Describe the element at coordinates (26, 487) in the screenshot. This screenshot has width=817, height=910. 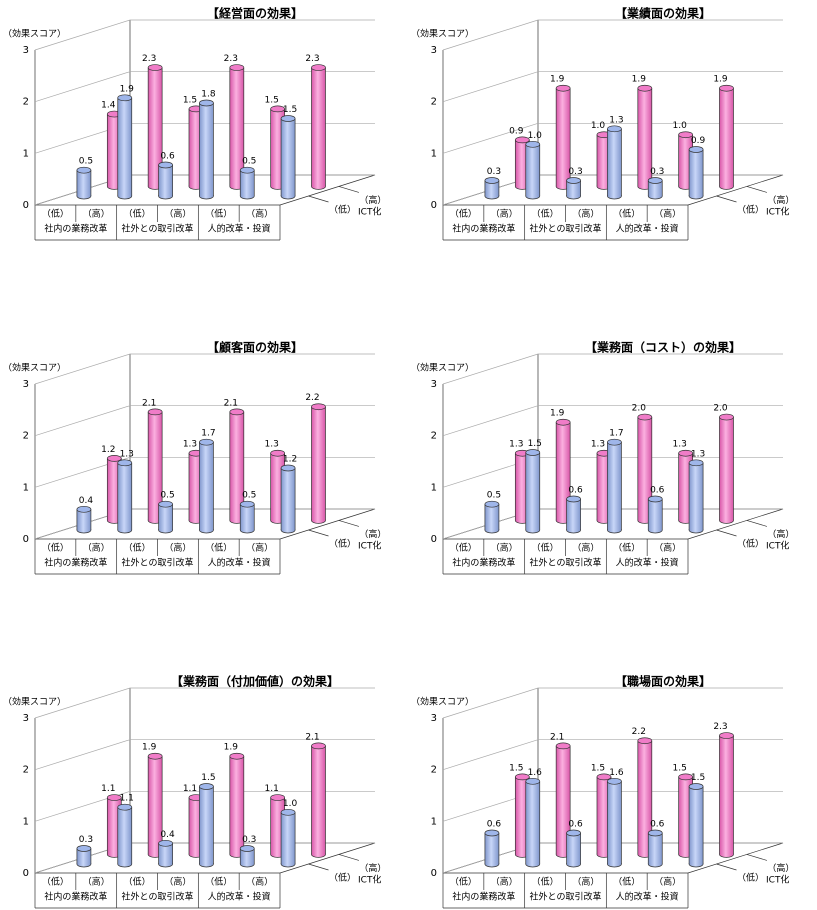
I see `y-tick-label: 1` at that location.